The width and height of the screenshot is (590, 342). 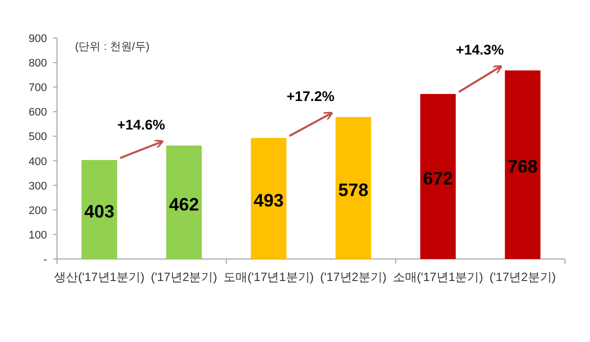 What do you see at coordinates (438, 277) in the screenshot?
I see `x-tick-label: 소매('17년1분기)` at bounding box center [438, 277].